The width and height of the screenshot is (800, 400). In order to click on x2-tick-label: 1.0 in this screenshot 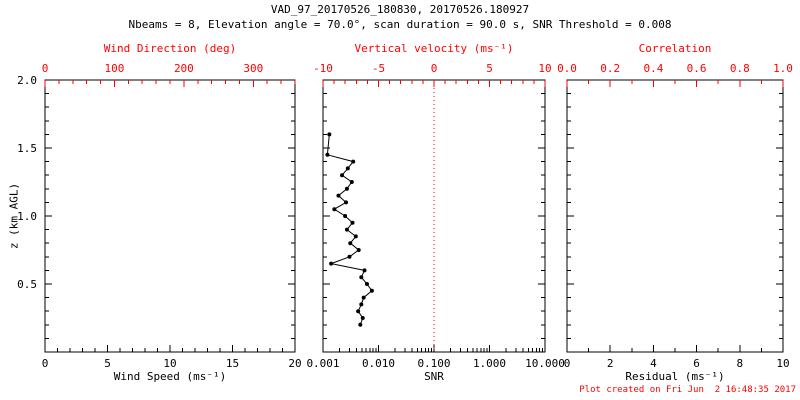, I will do `click(783, 68)`.